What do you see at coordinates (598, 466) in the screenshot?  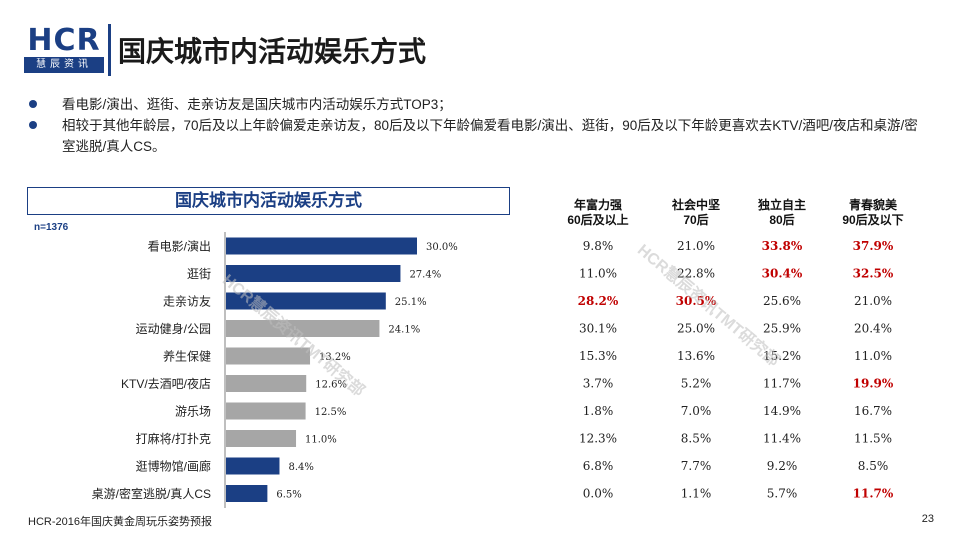 I see `table-cell: 6.8%` at bounding box center [598, 466].